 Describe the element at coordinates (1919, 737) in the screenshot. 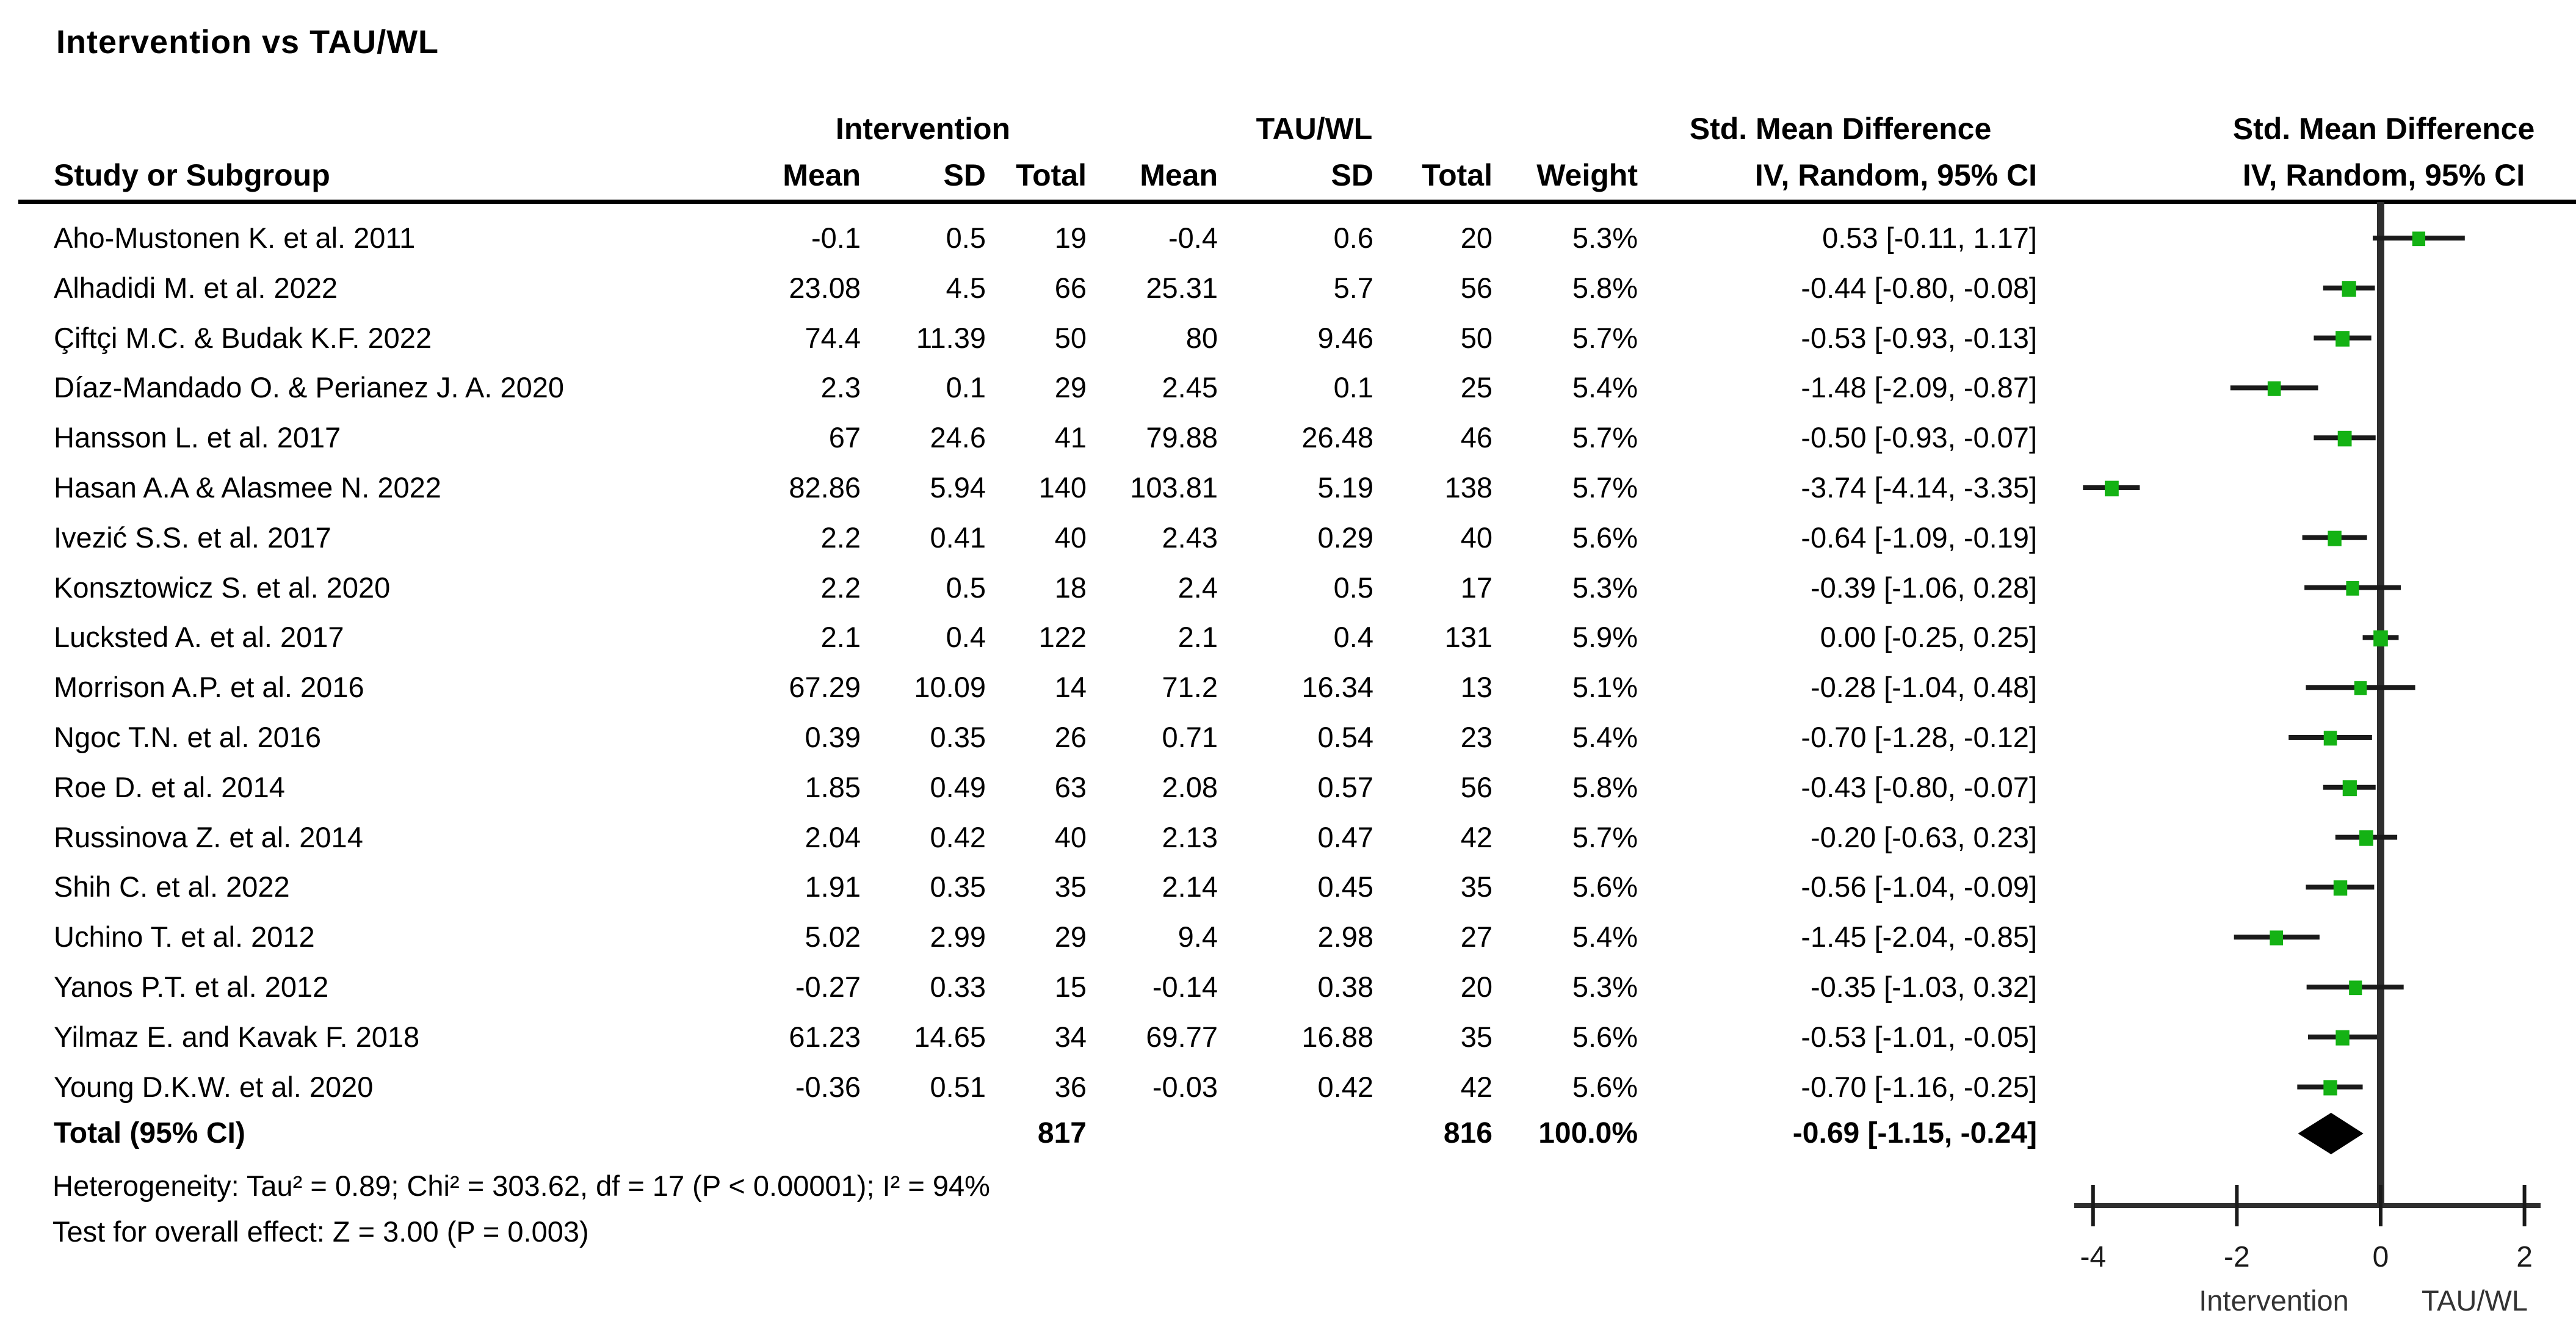

I see `ci-text: -0.70 [-1.28, -0.12]` at that location.